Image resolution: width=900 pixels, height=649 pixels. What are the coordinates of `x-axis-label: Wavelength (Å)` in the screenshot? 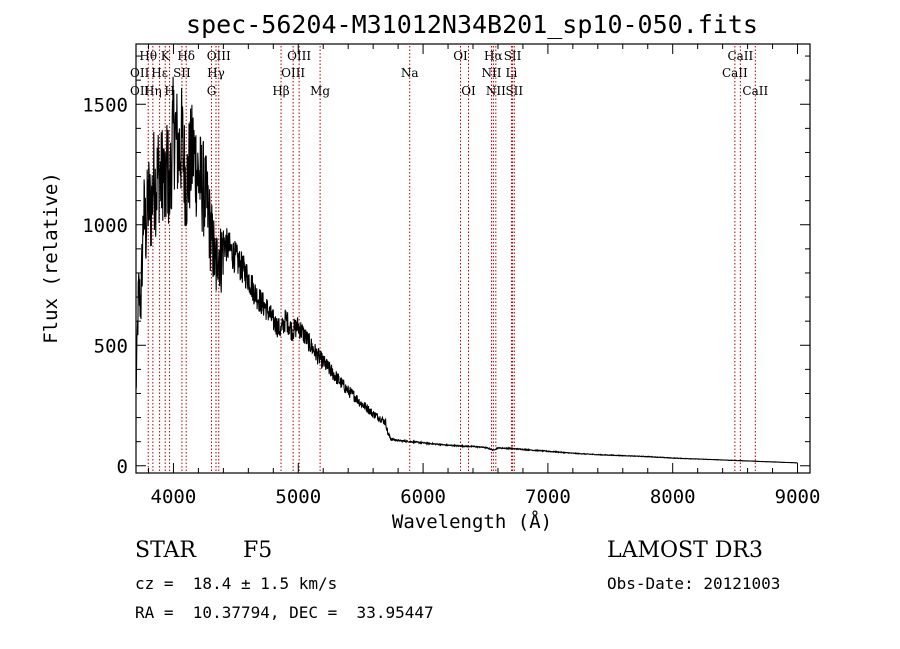 It's located at (472, 521).